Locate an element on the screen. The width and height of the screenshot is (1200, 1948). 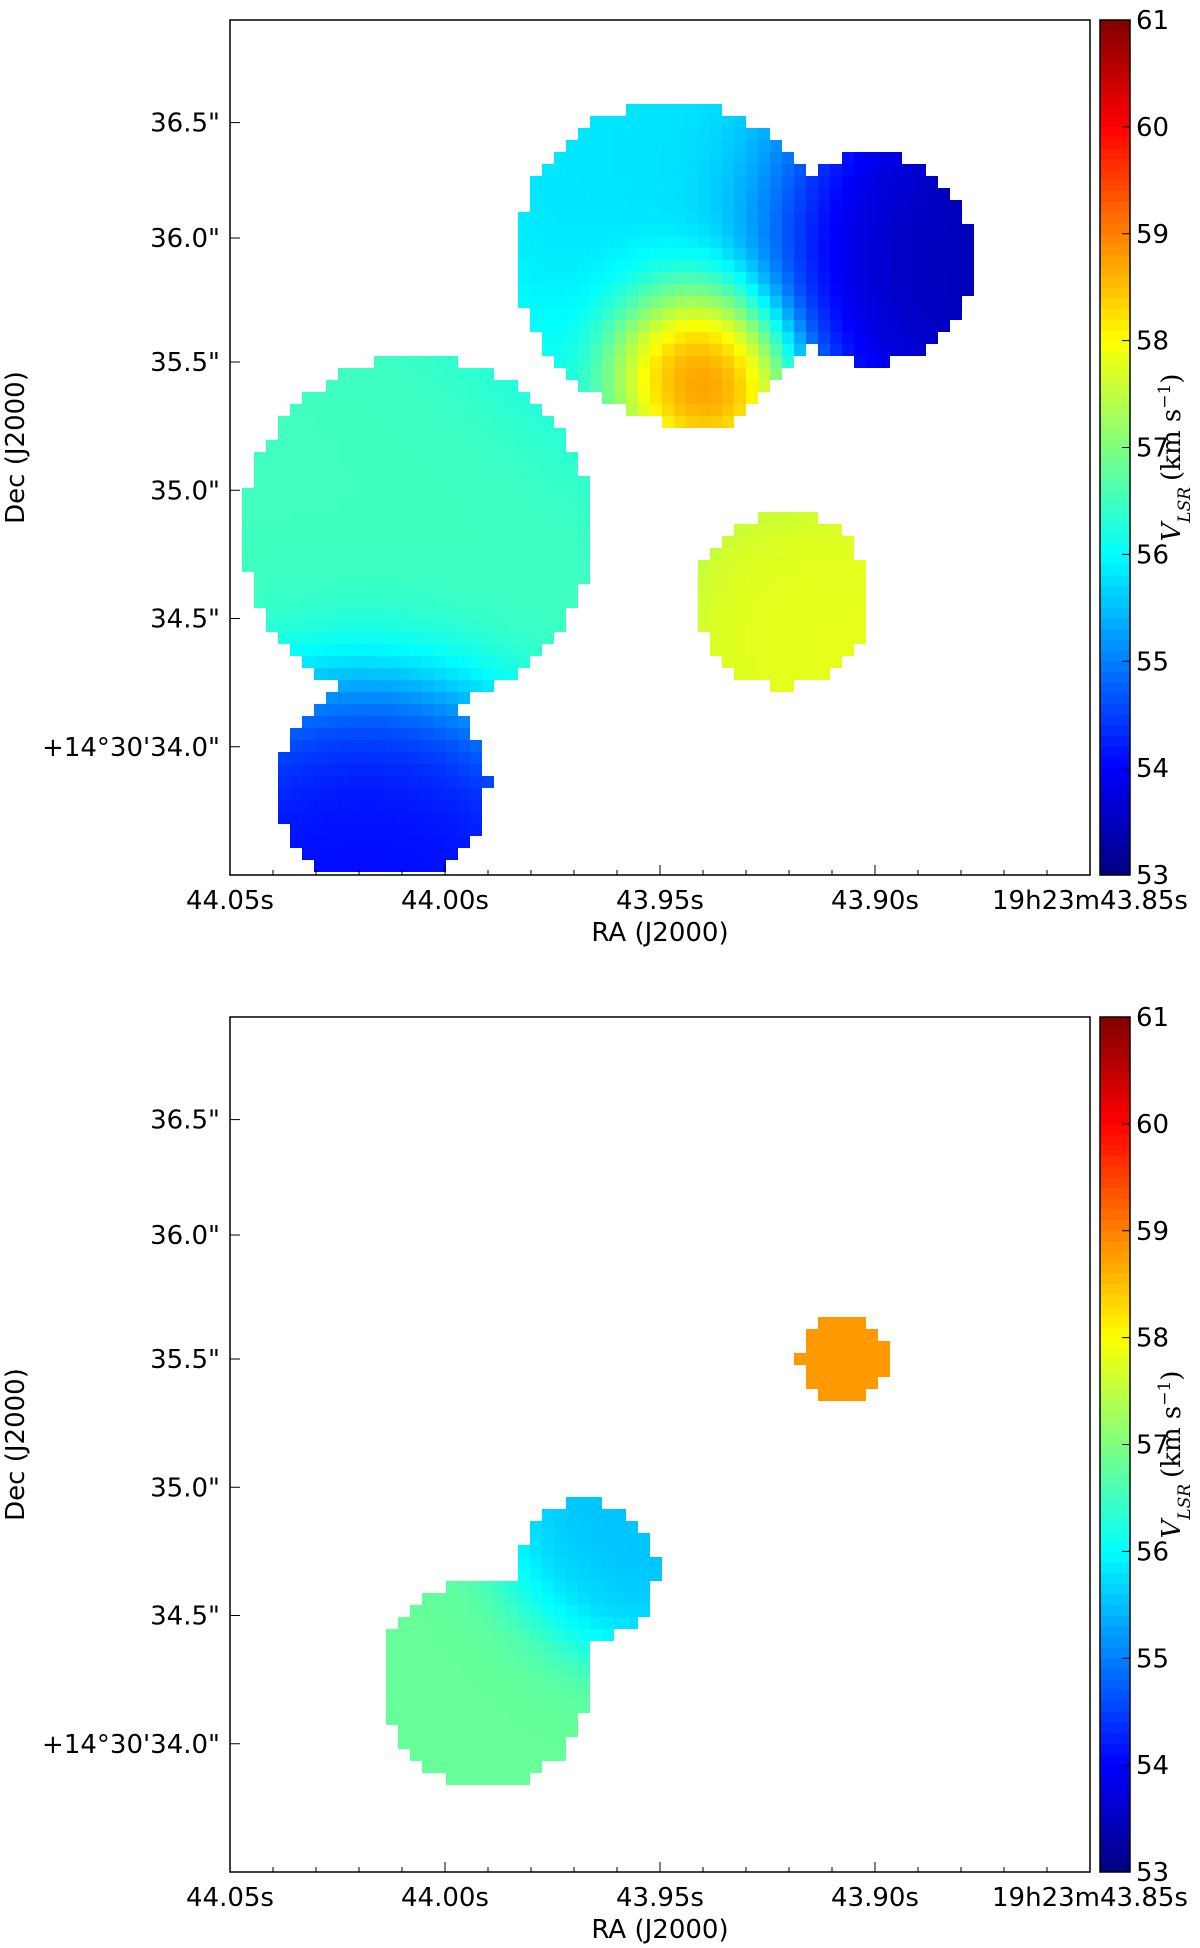
x-tick-label: 44.05s is located at coordinates (230, 901).